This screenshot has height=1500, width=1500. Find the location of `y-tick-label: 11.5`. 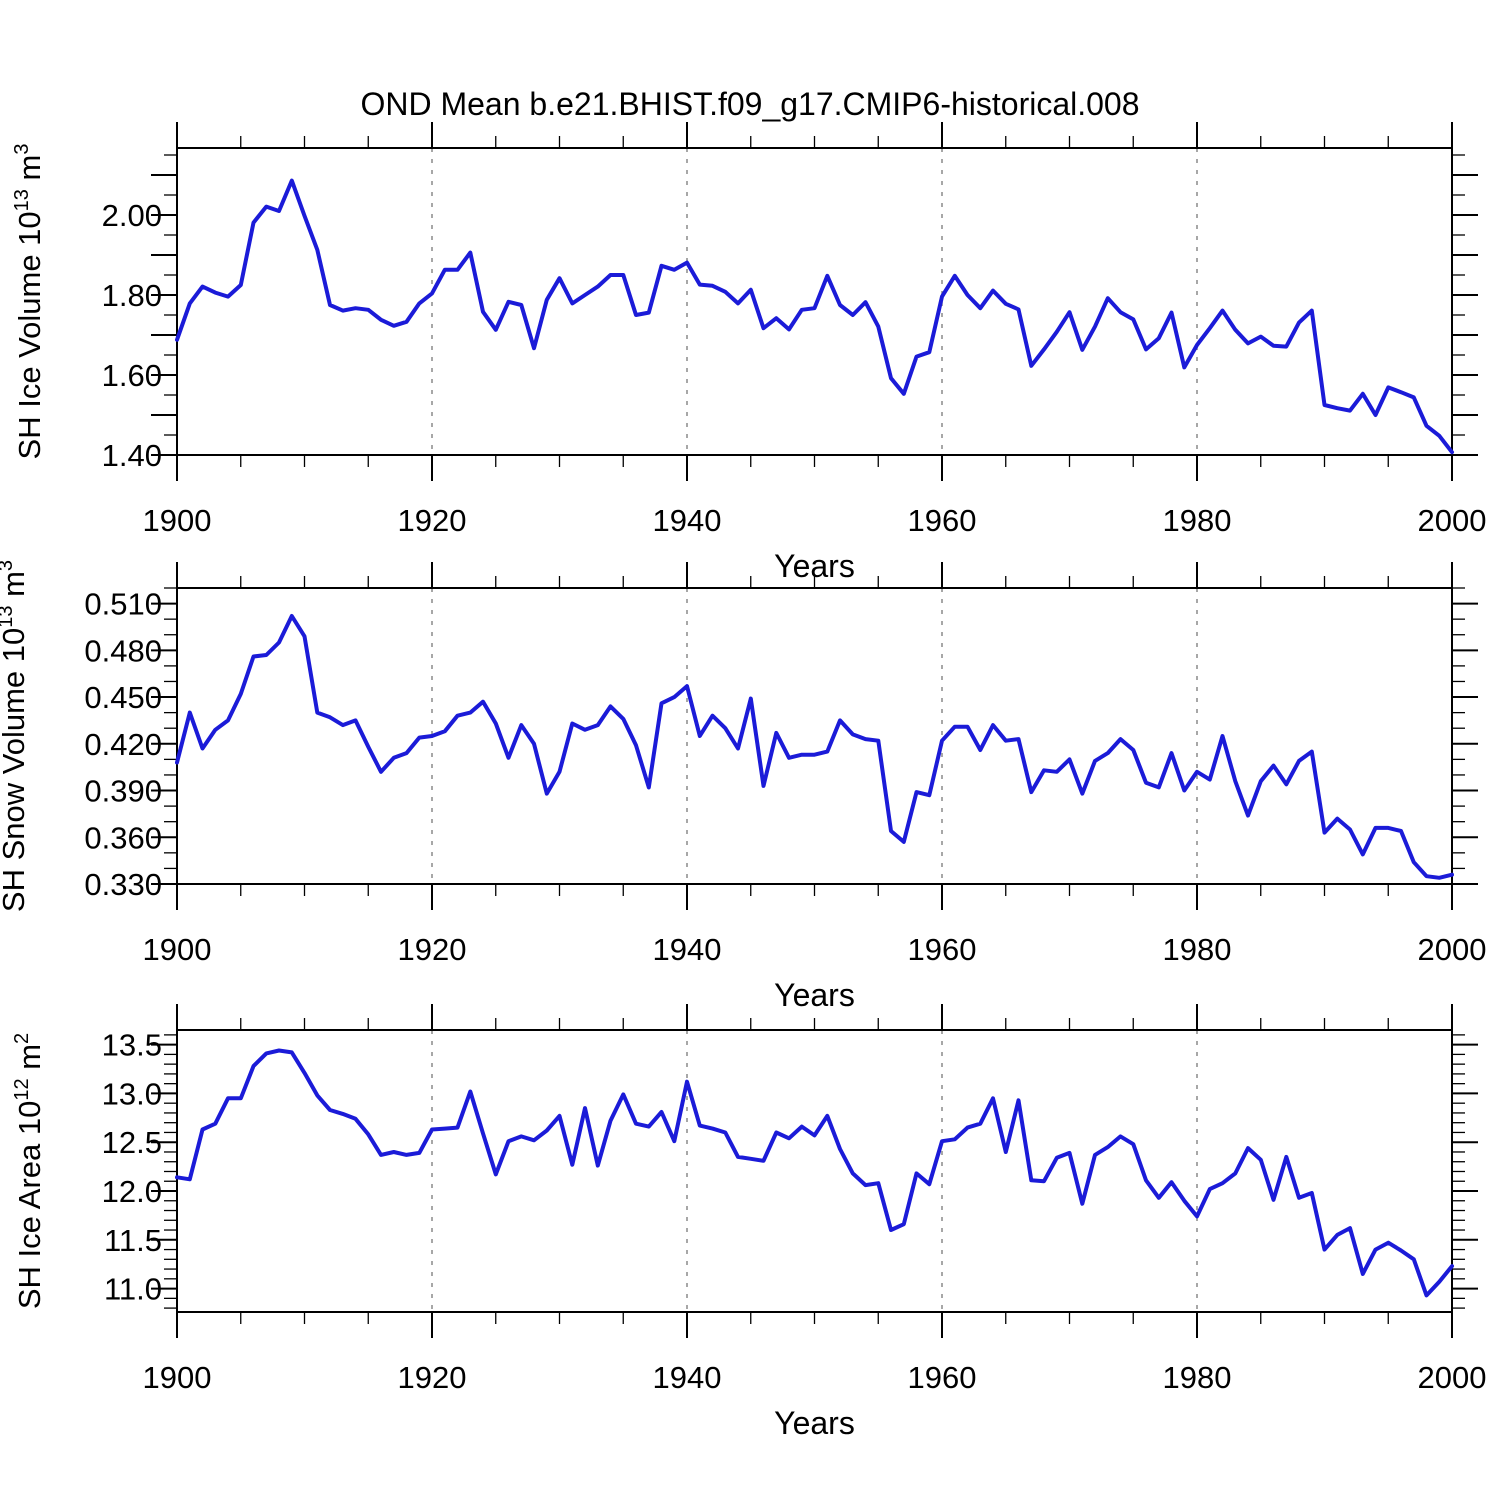

y-tick-label: 11.5 is located at coordinates (133, 1240).